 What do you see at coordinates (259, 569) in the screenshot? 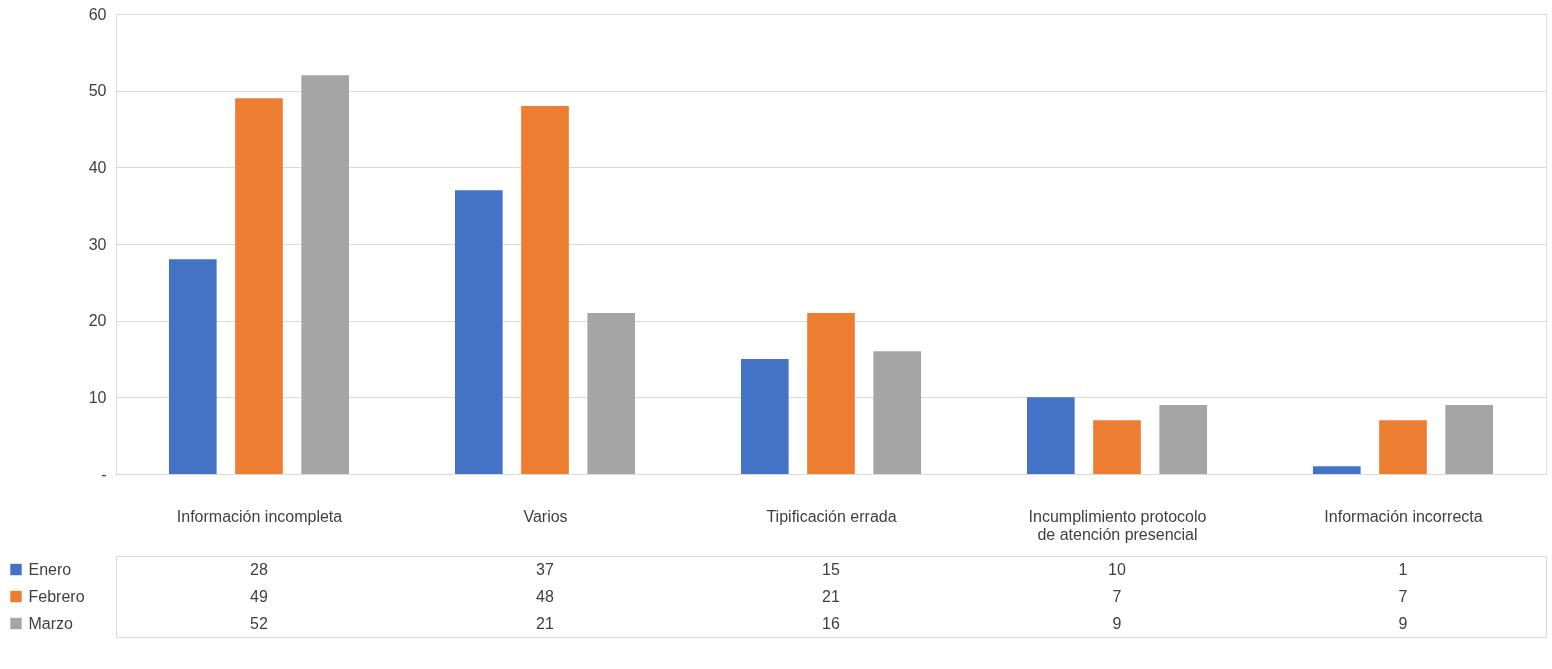
I see `data-label: 28` at bounding box center [259, 569].